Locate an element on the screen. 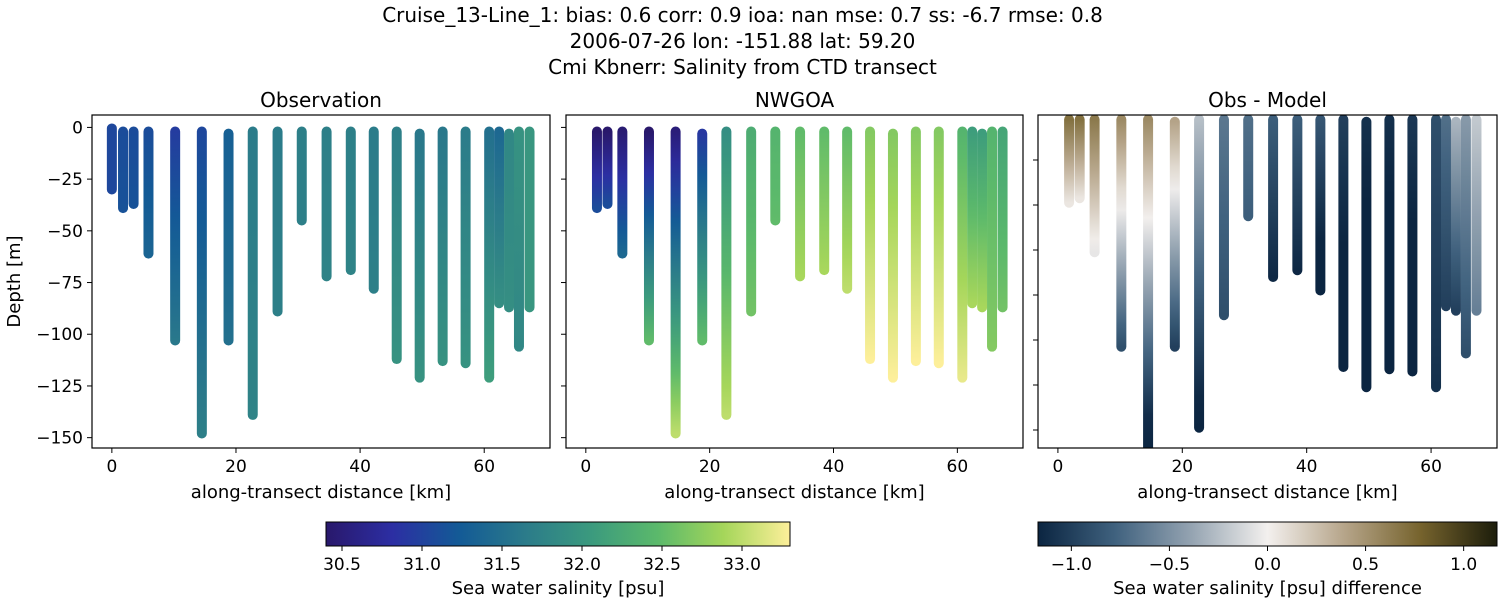 This screenshot has width=1500, height=600. y-tick-label: −50 is located at coordinates (65, 232).